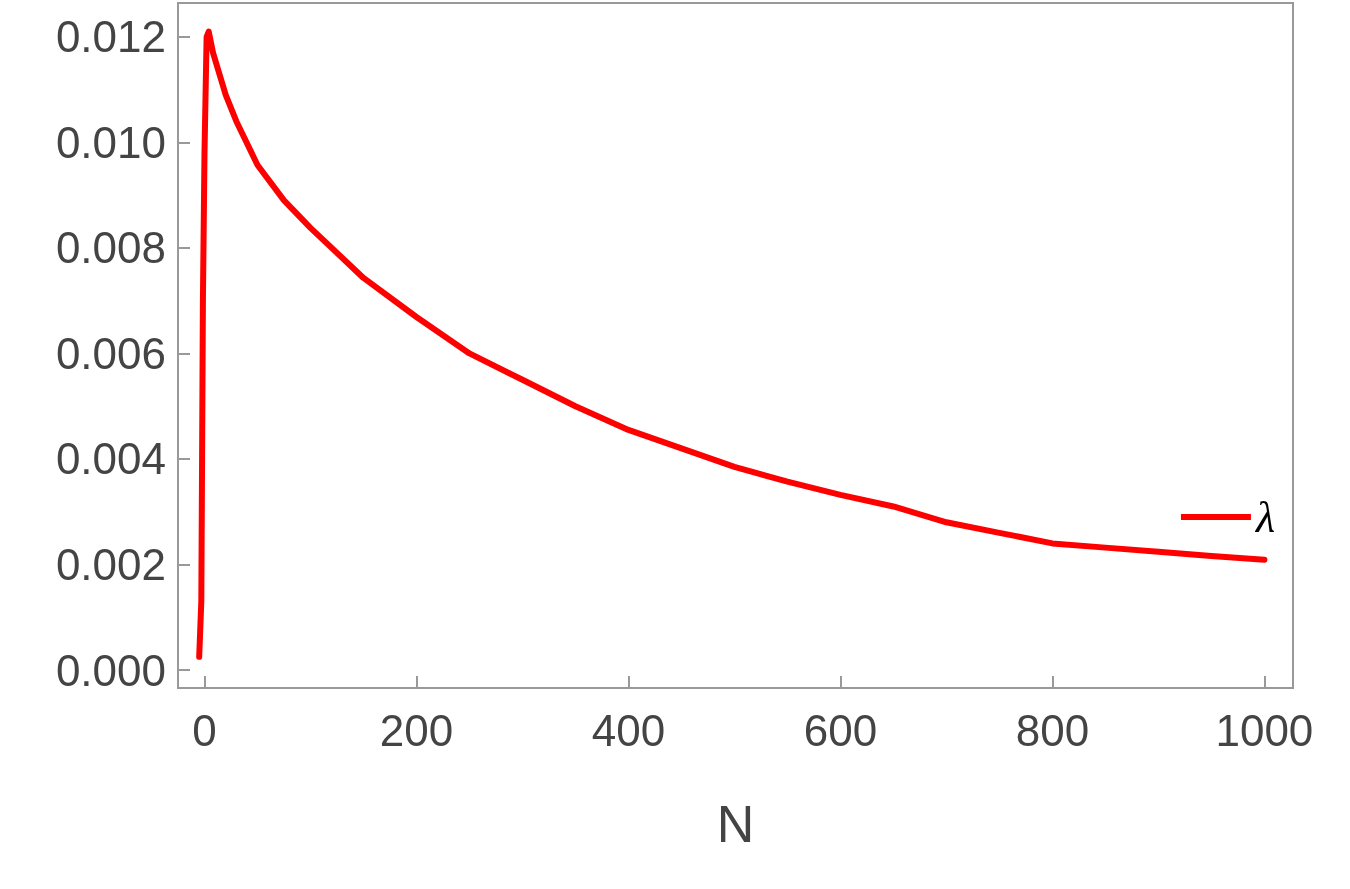 This screenshot has height=889, width=1350. What do you see at coordinates (735, 824) in the screenshot?
I see `x-axis-title: N` at bounding box center [735, 824].